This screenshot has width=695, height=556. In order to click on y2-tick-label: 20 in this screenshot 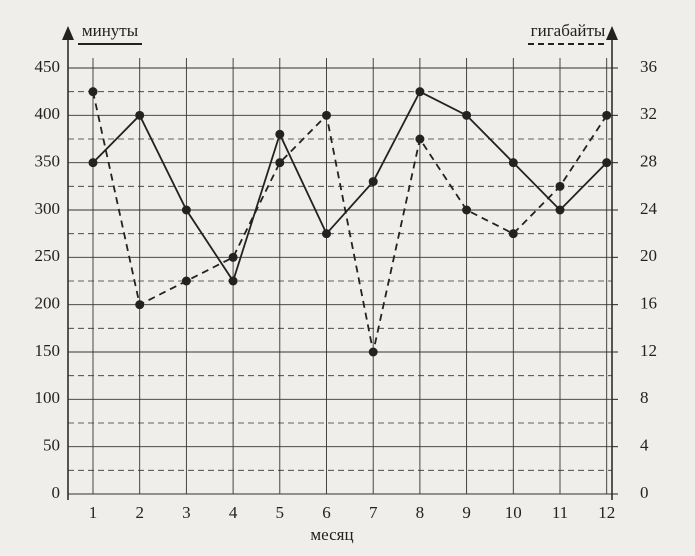, I will do `click(648, 255)`.